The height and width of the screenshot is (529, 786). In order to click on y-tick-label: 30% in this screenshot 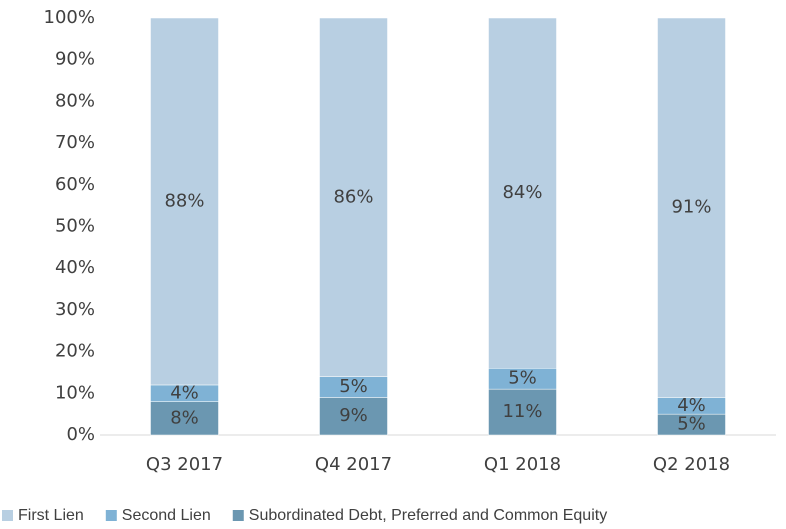, I will do `click(75, 309)`.